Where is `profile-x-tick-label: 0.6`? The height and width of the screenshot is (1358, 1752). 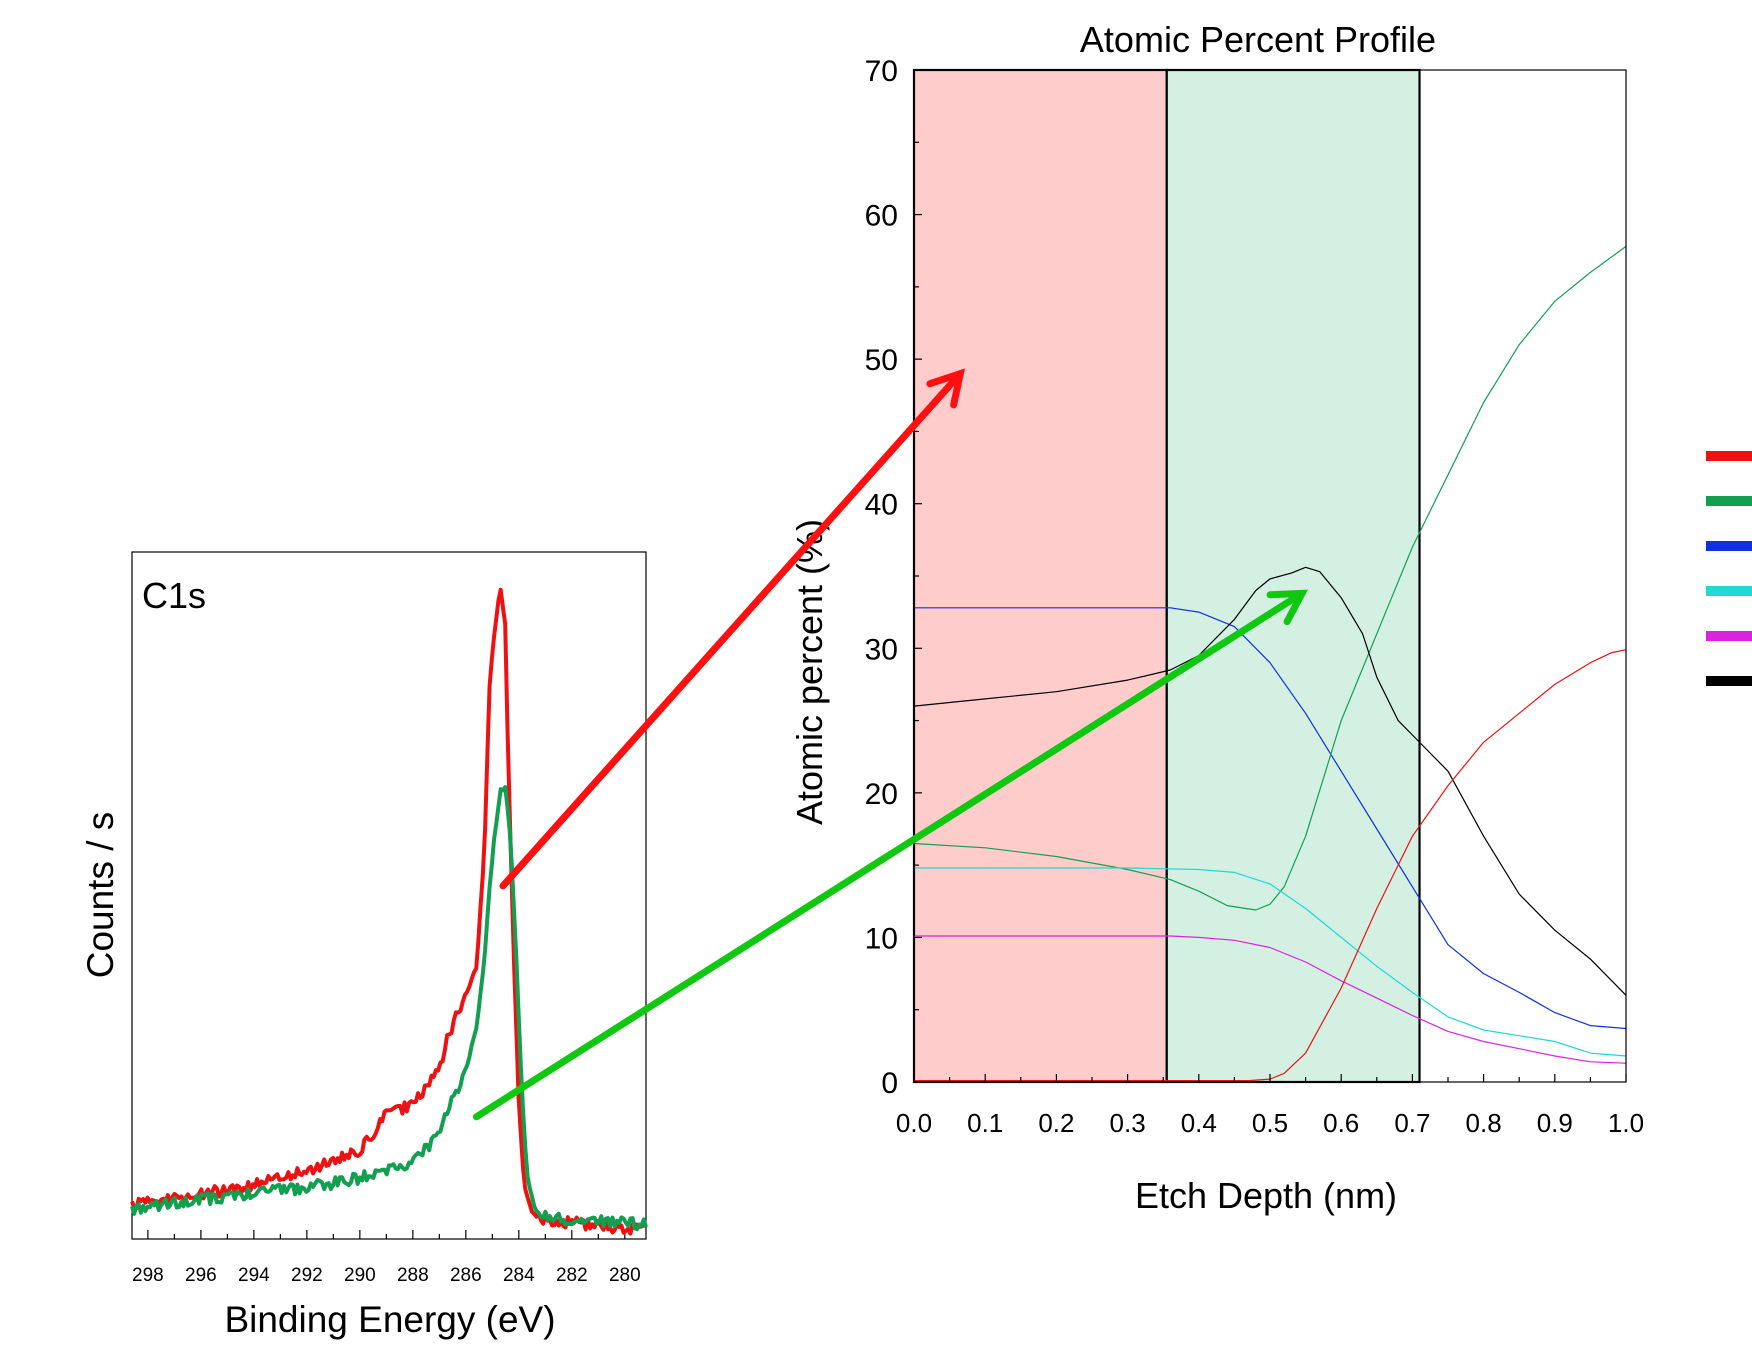 profile-x-tick-label: 0.6 is located at coordinates (1341, 1123).